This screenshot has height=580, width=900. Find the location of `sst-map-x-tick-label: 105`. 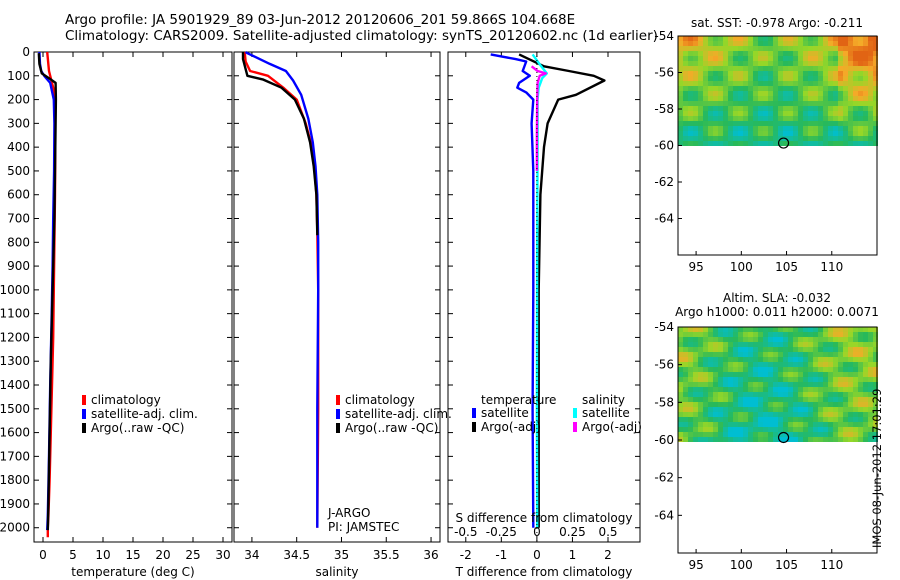

sst-map-x-tick-label: 105 is located at coordinates (786, 267).